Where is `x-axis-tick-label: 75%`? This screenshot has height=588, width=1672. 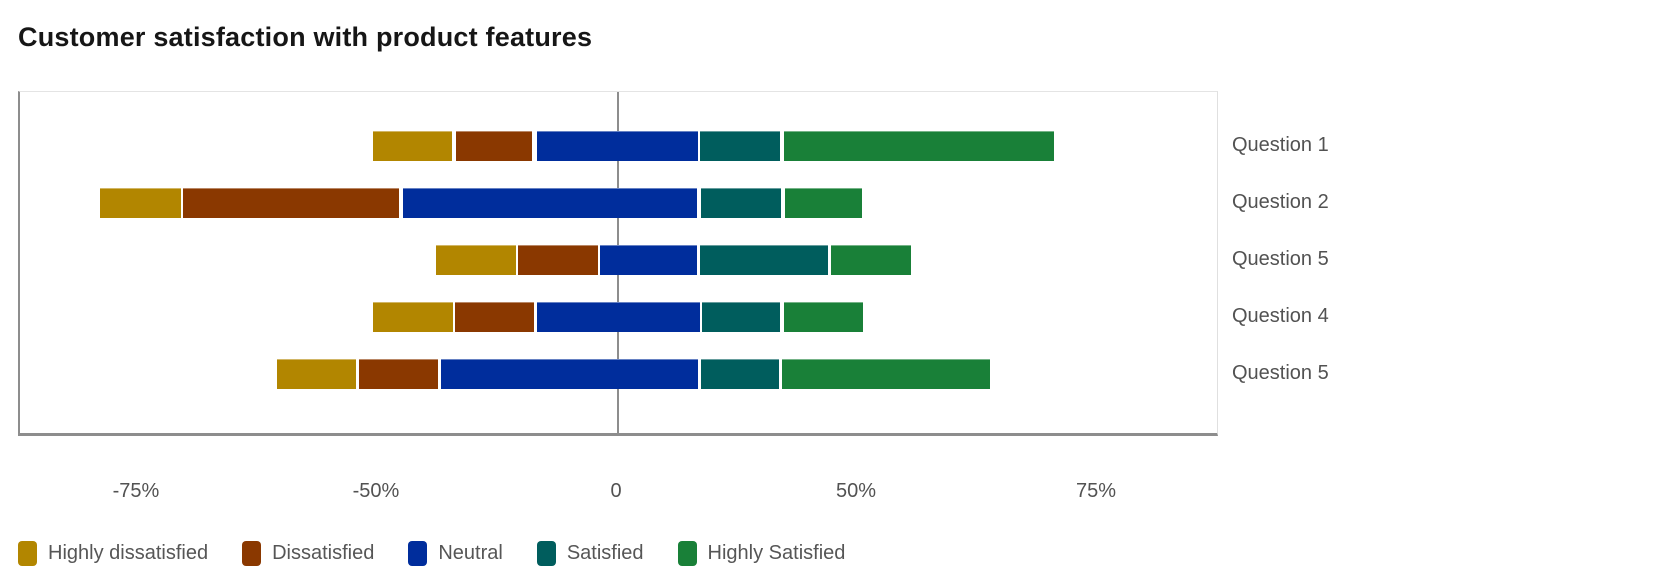
x-axis-tick-label: 75% is located at coordinates (1096, 491).